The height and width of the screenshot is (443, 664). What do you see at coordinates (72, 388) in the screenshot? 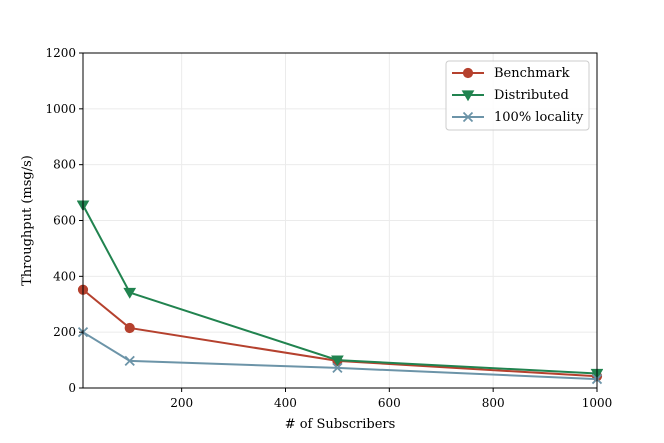
I see `y-tick-label: 0` at bounding box center [72, 388].